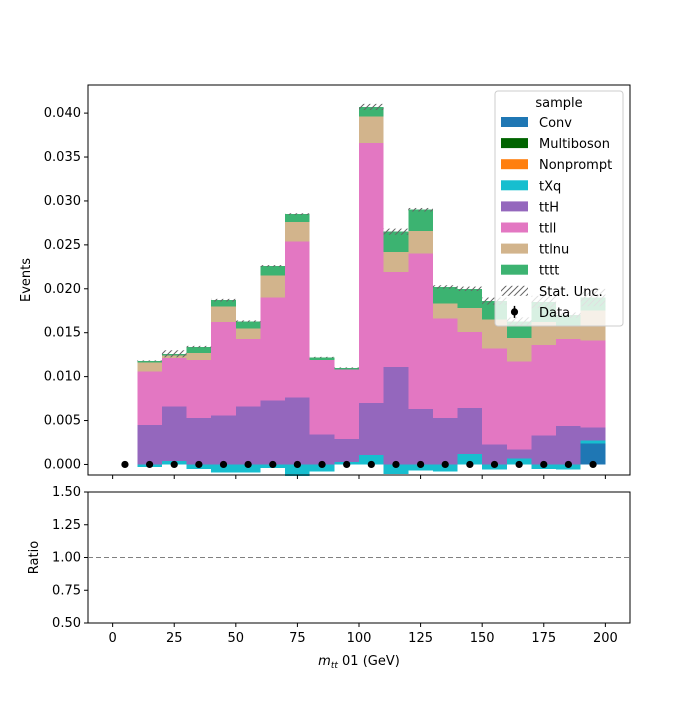 This screenshot has height=704, width=700. I want to click on y-tick-label: 0.030, so click(62, 201).